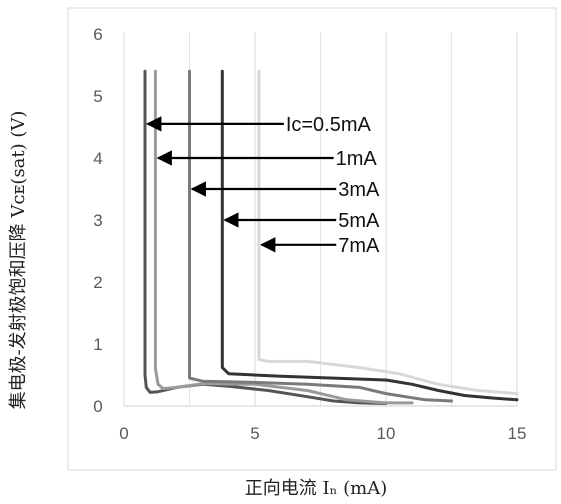 The width and height of the screenshot is (561, 504). What do you see at coordinates (316, 488) in the screenshot?
I see `x-axis-label: 正向电流 Iₙ (mA)` at bounding box center [316, 488].